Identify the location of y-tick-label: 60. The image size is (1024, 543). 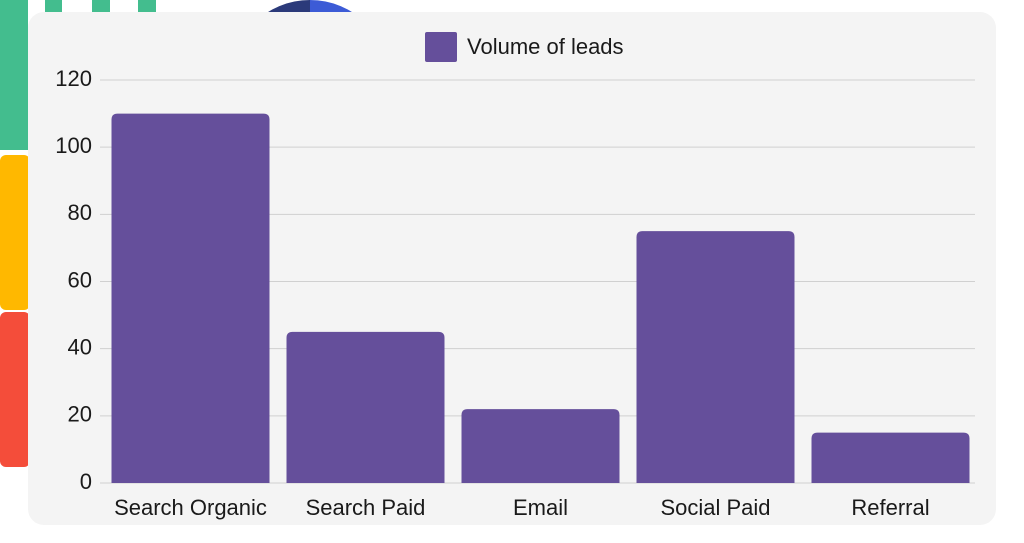
(80, 279).